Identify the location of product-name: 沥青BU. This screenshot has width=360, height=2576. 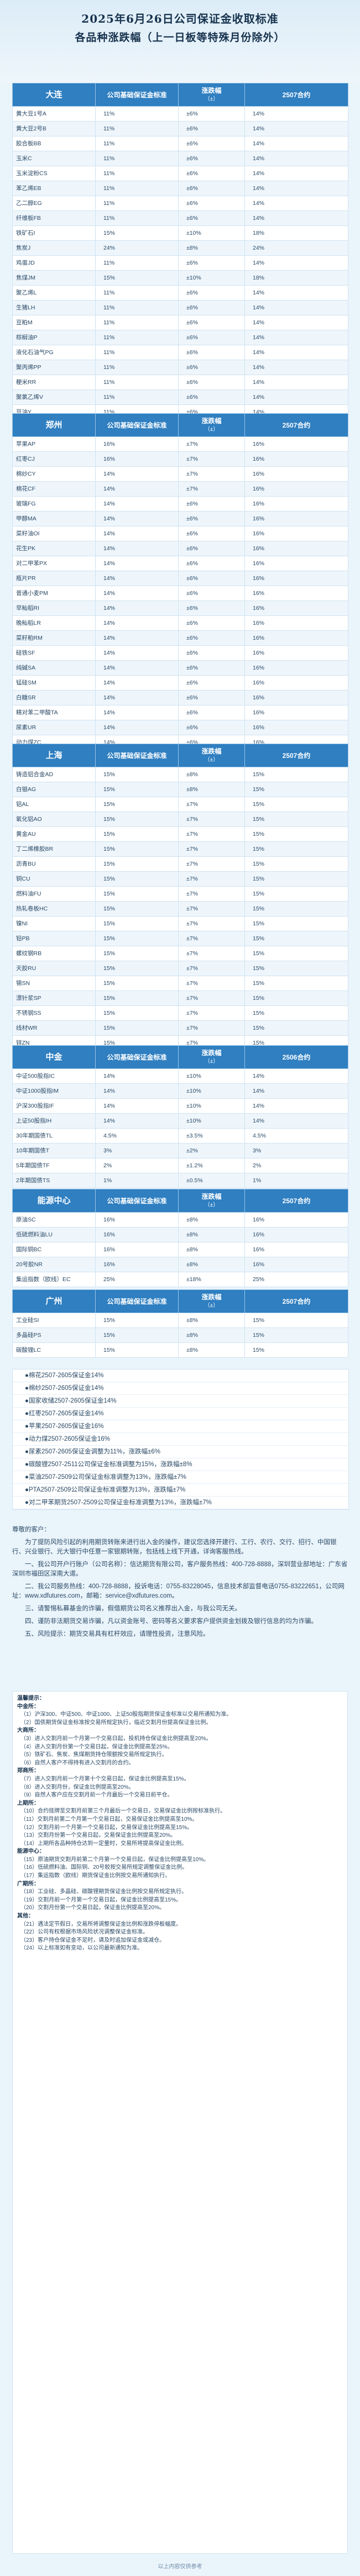
(54, 864).